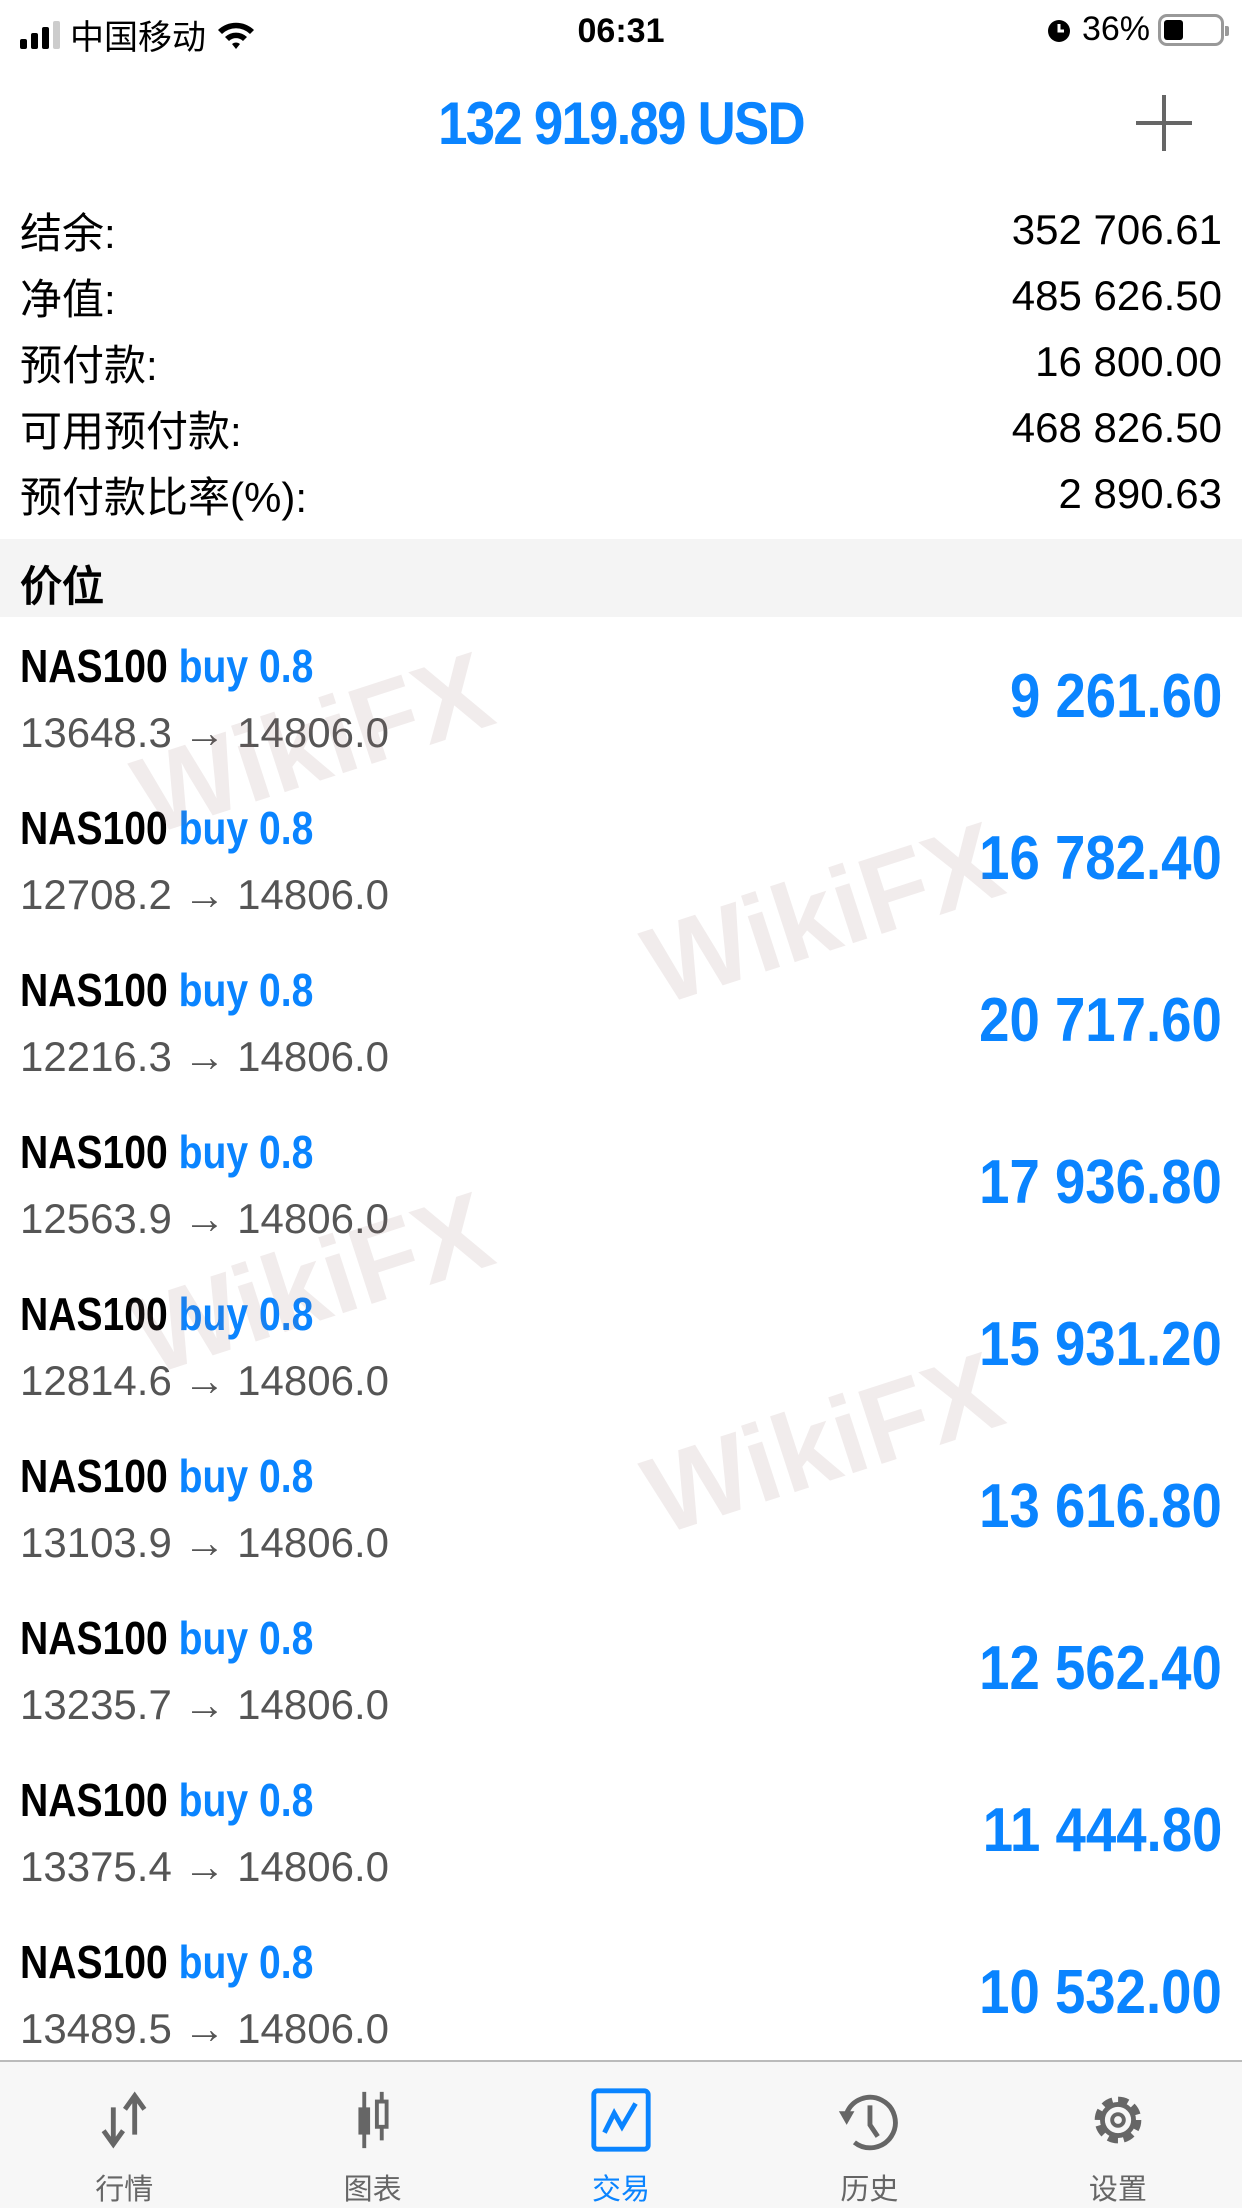 The height and width of the screenshot is (2208, 1242). What do you see at coordinates (1117, 2190) in the screenshot?
I see `tab-label: 设置` at bounding box center [1117, 2190].